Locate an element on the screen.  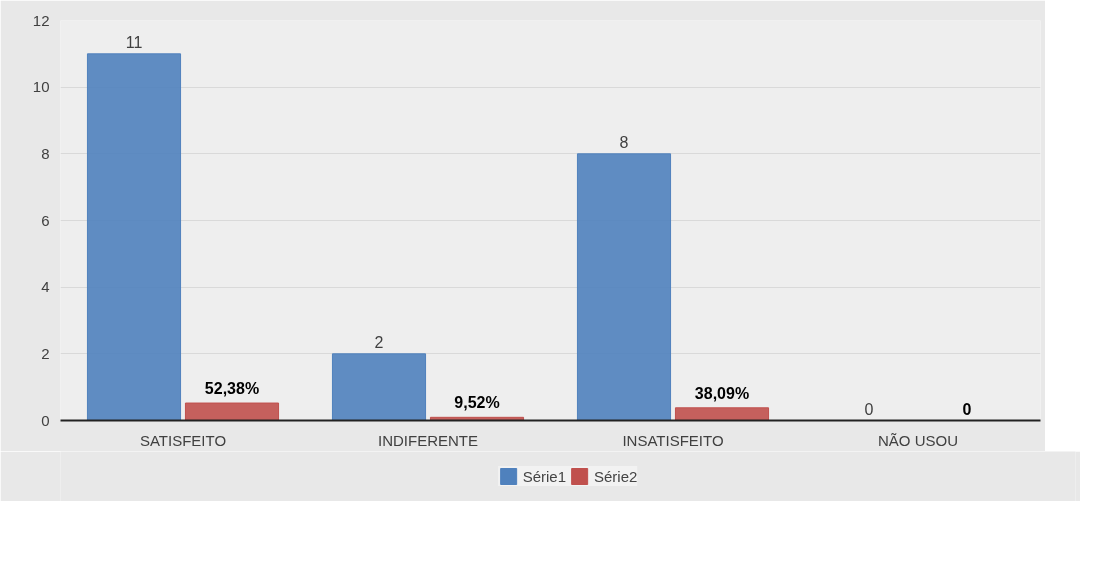
x-tick-label: INSATISFEITO is located at coordinates (673, 440).